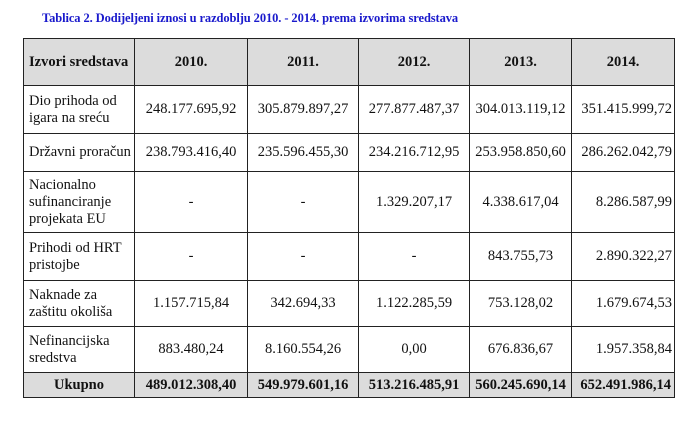  I want to click on header-cell: Izvori sredstava, so click(79, 62).